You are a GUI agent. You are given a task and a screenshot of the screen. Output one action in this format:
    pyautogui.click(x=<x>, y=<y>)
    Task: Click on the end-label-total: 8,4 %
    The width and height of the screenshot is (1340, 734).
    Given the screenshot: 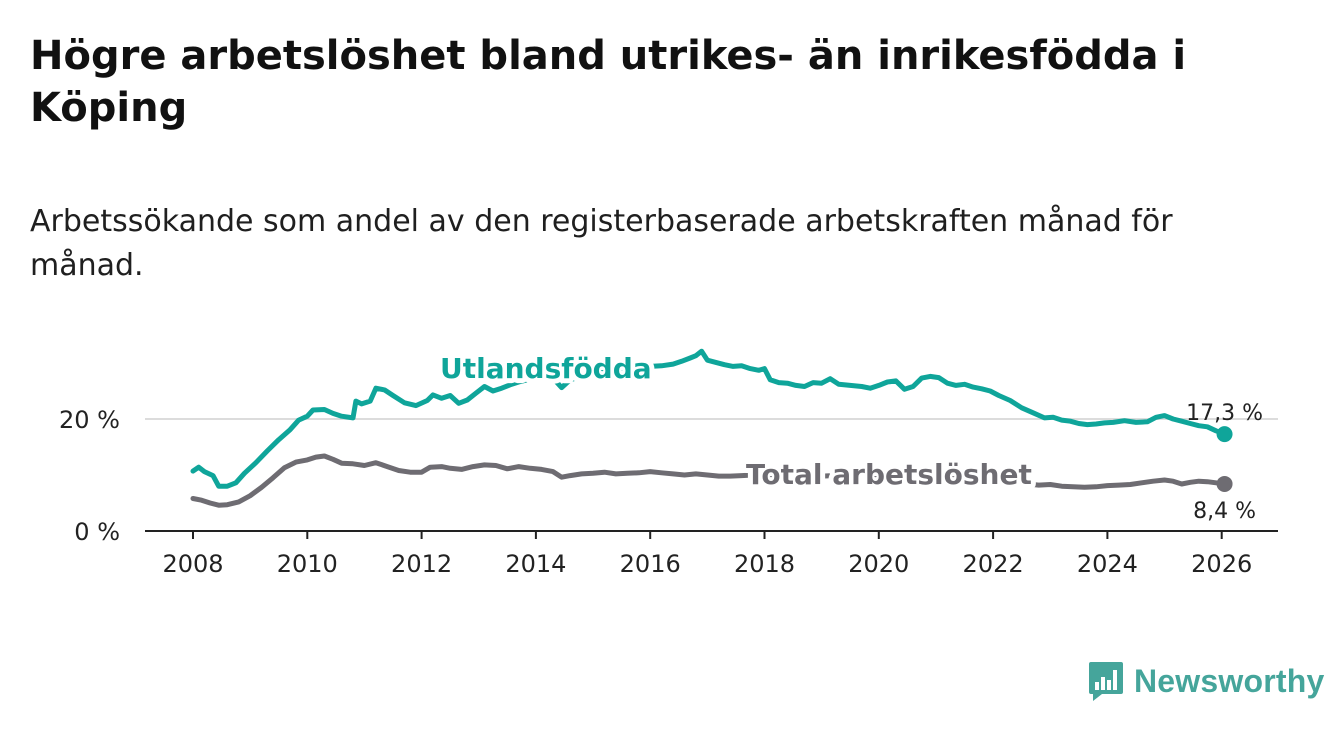 What is the action you would take?
    pyautogui.click(x=1224, y=511)
    